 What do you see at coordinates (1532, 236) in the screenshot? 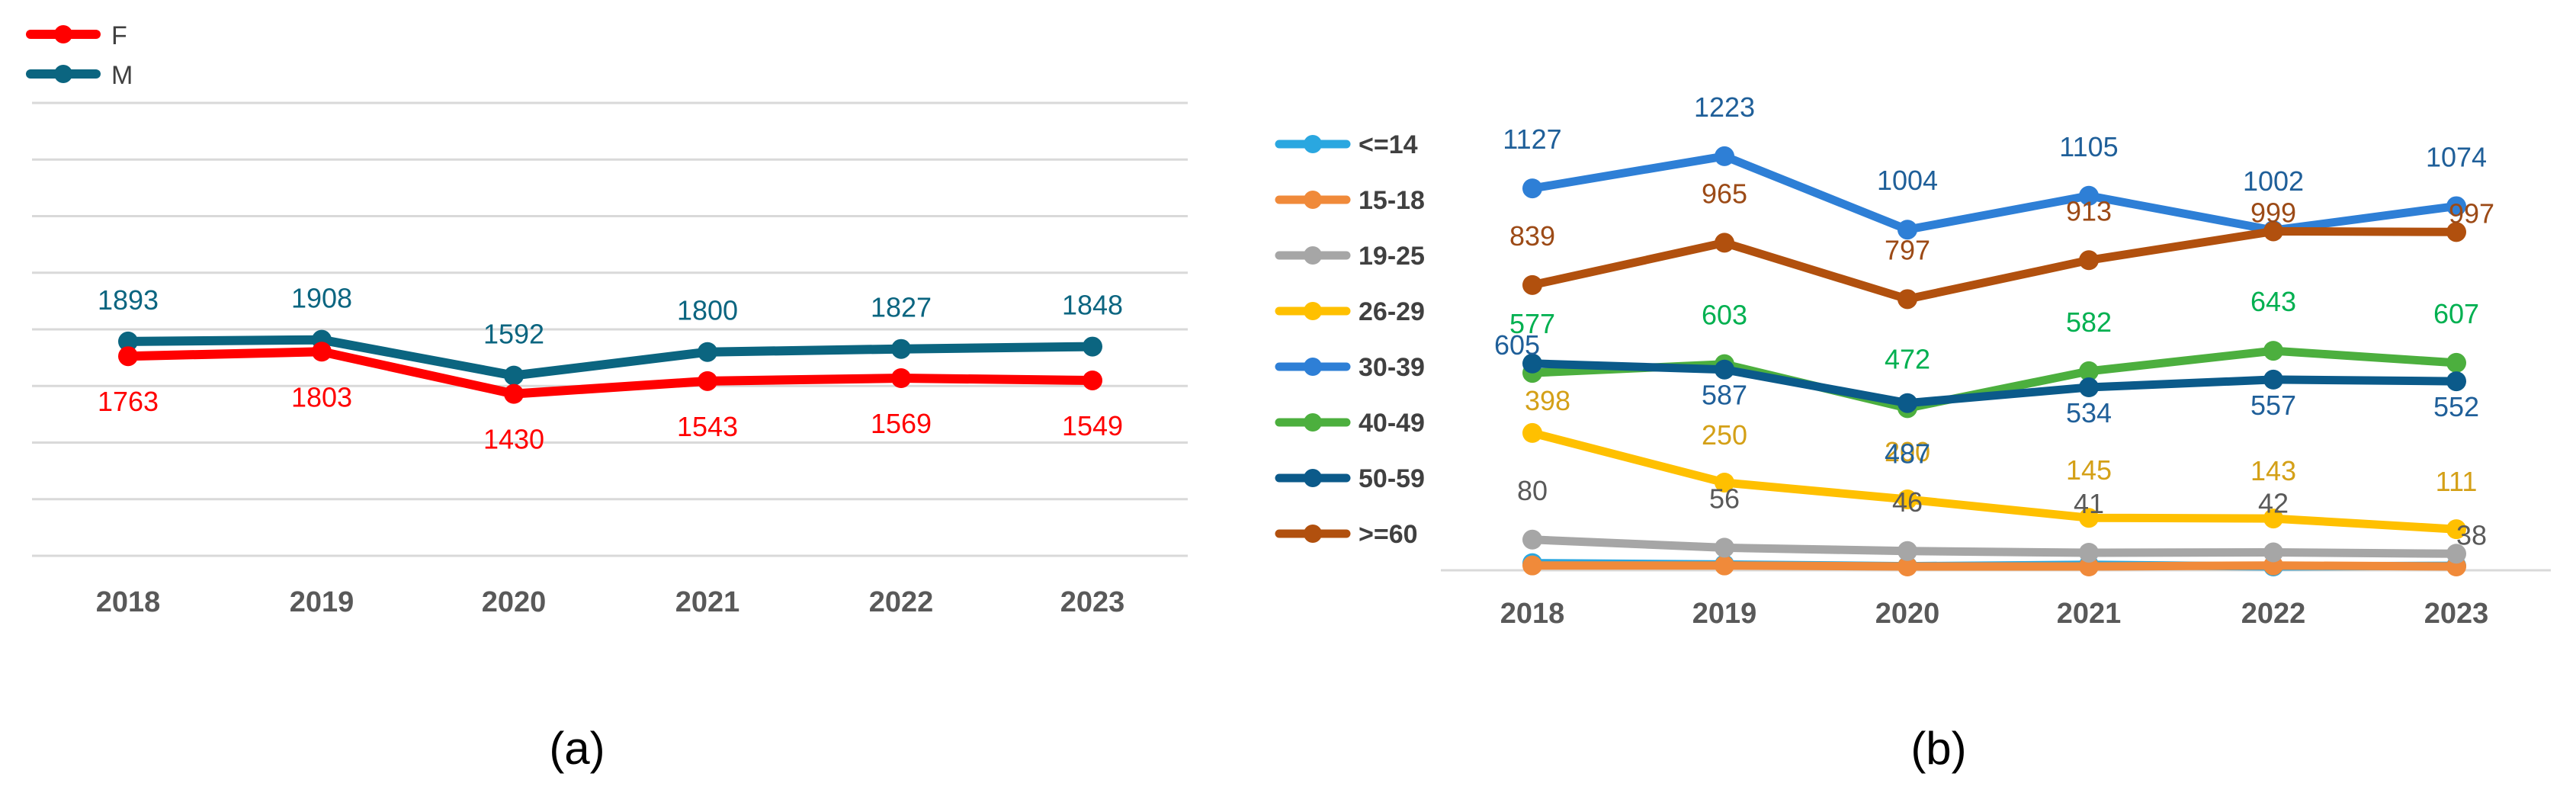
I see `data-label-ge60: 839` at bounding box center [1532, 236].